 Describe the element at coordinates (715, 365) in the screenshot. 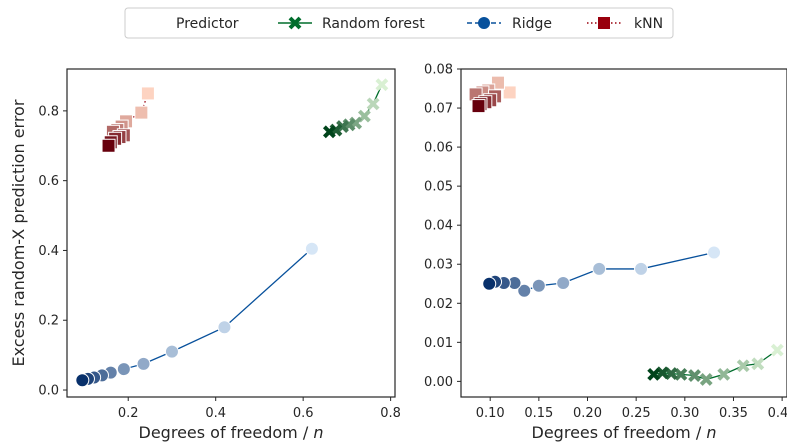

I see `right-random-forest-line` at that location.